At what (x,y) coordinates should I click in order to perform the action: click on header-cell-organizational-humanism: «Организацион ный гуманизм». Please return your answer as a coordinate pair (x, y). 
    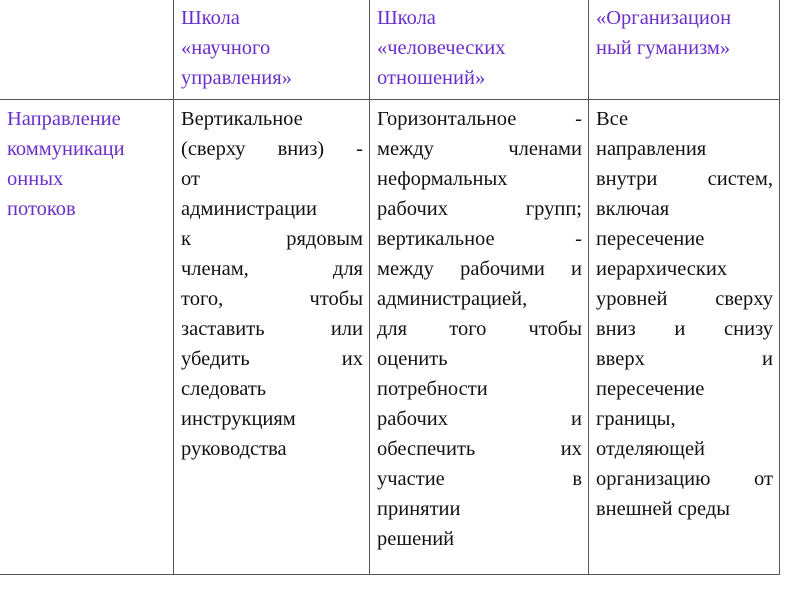
    Looking at the image, I should click on (684, 50).